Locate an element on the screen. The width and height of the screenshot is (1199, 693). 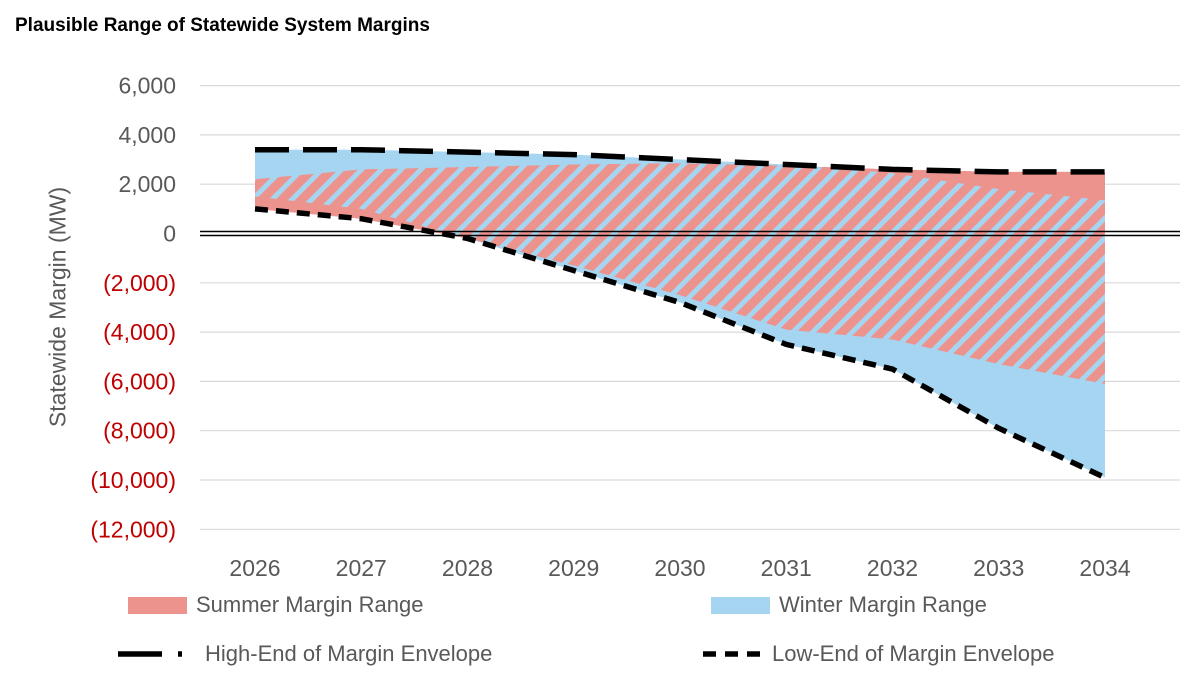
y-tick-label: (8,000) is located at coordinates (139, 431).